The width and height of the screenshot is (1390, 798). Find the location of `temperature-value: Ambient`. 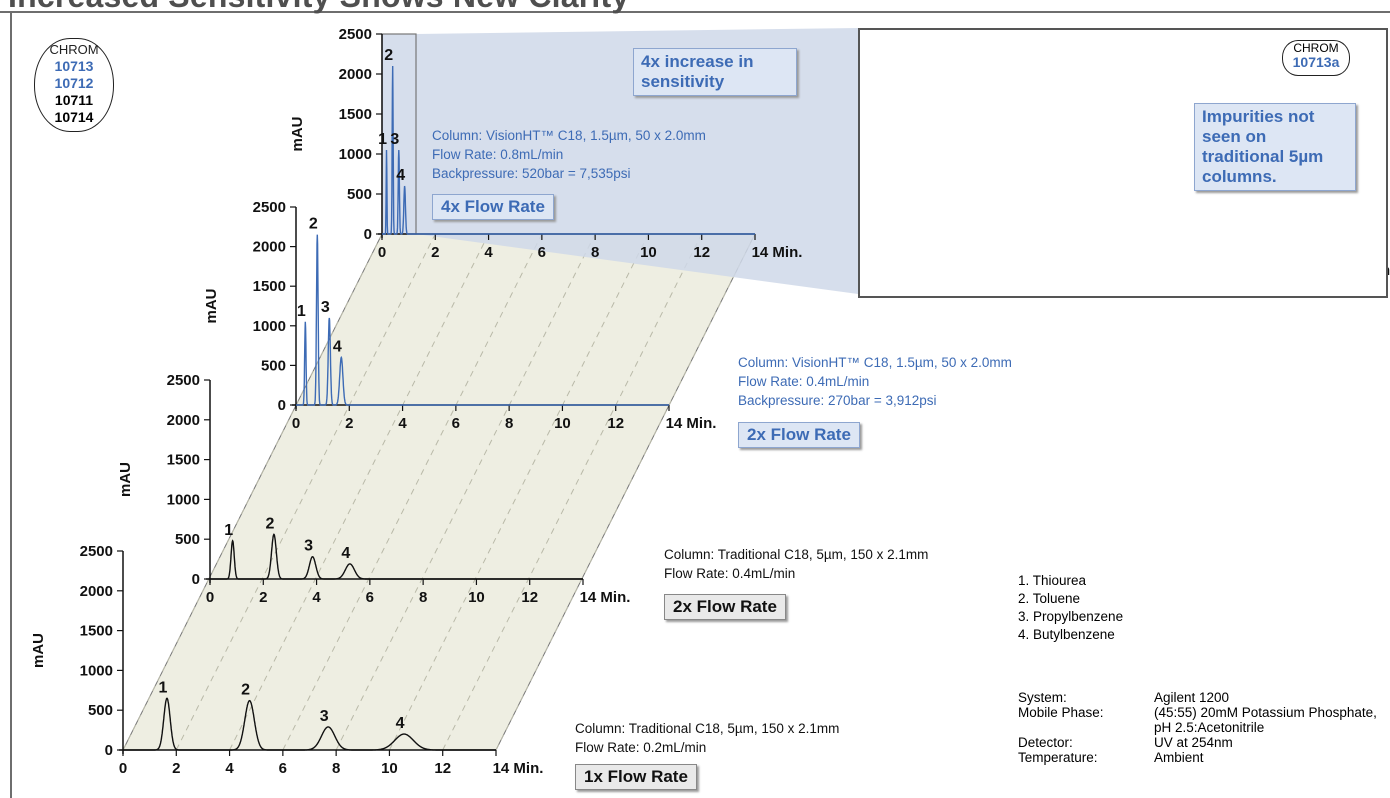

temperature-value: Ambient is located at coordinates (1179, 757).